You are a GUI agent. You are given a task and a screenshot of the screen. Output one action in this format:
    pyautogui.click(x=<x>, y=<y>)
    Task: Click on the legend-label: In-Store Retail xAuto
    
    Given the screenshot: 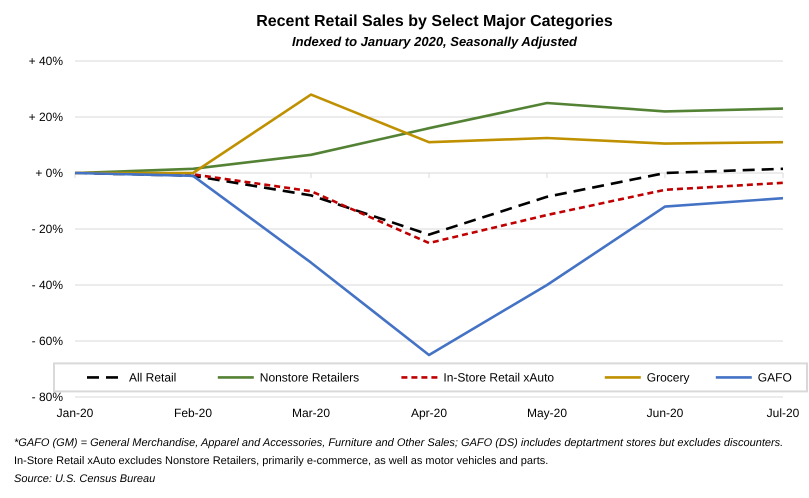 What is the action you would take?
    pyautogui.click(x=498, y=377)
    